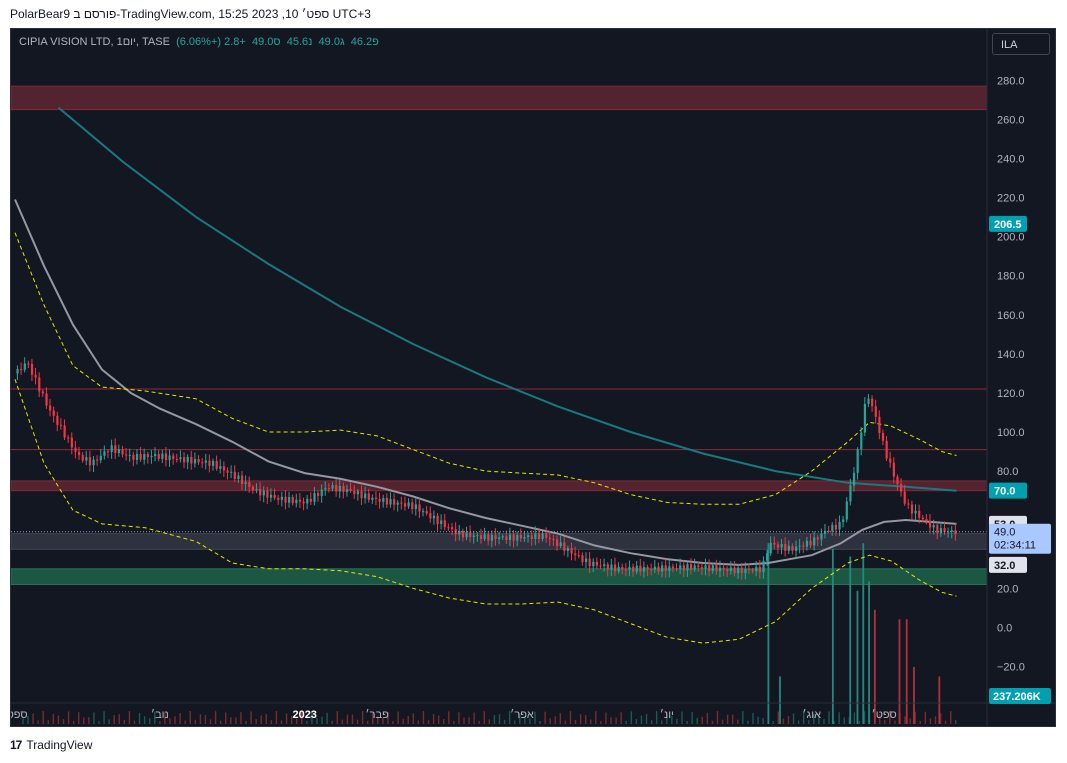  I want to click on brand-name: TradingView, so click(59, 745).